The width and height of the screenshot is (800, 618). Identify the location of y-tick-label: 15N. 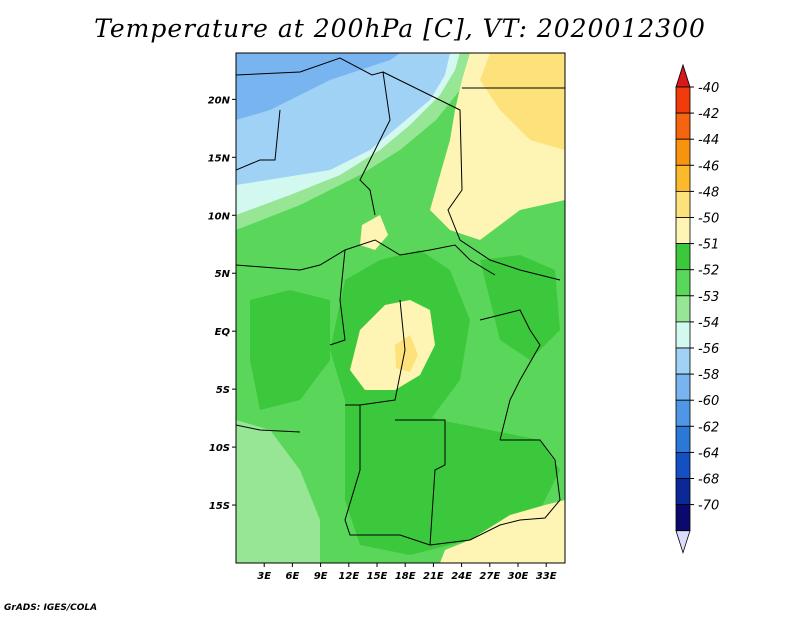
(219, 158).